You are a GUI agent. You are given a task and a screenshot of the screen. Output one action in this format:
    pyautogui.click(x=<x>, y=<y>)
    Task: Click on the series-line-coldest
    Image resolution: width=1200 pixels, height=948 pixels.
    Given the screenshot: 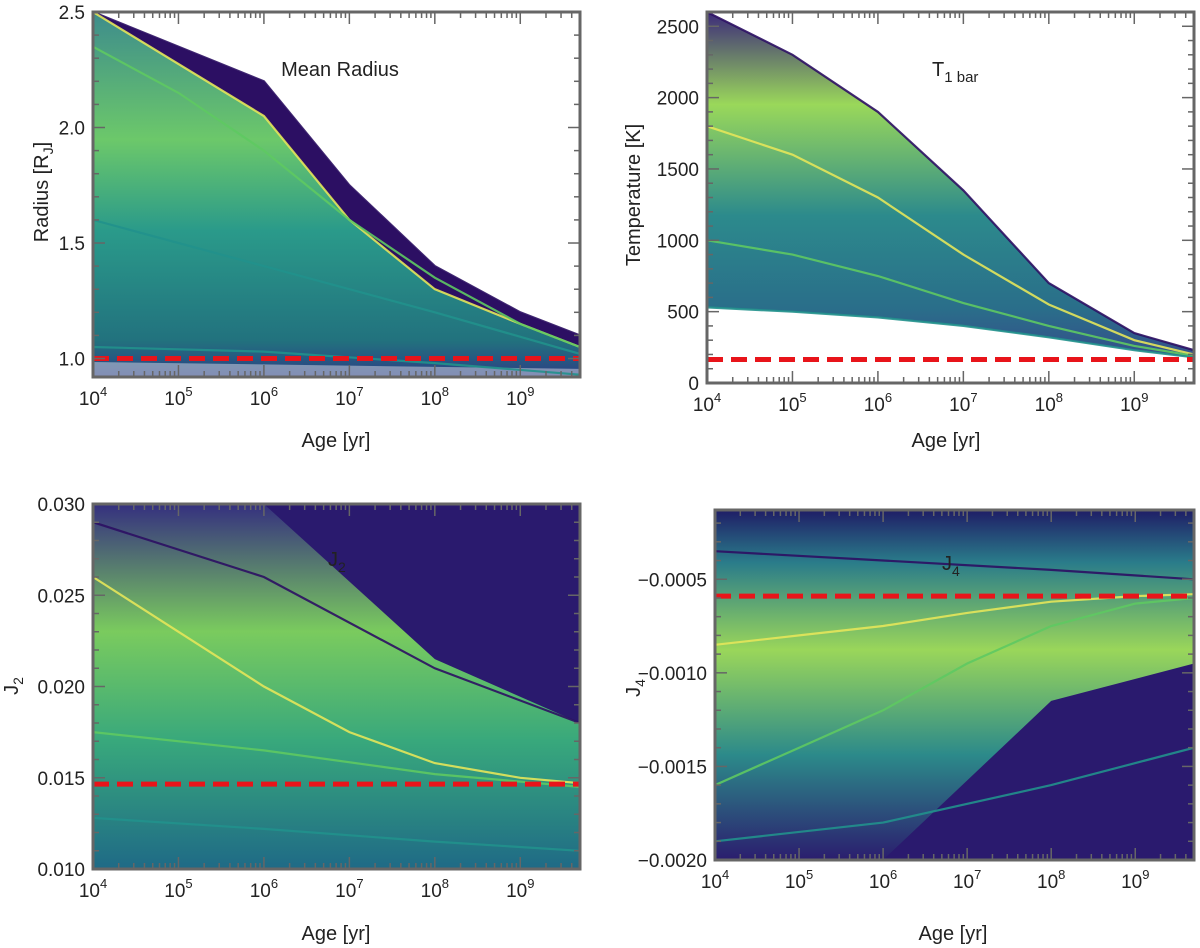 What is the action you would take?
    pyautogui.click(x=950, y=332)
    